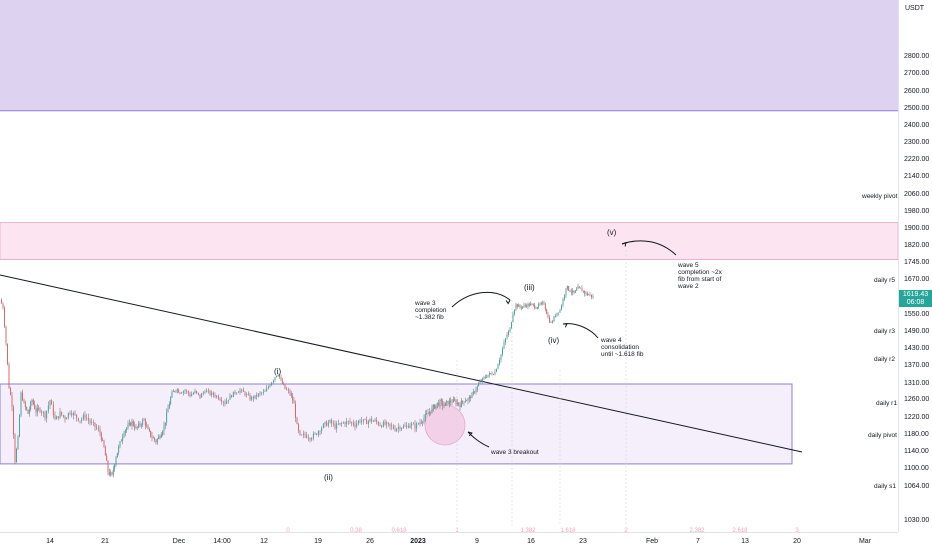 This screenshot has width=932, height=551. What do you see at coordinates (916, 451) in the screenshot?
I see `price-tick-label: 1140.00` at bounding box center [916, 451].